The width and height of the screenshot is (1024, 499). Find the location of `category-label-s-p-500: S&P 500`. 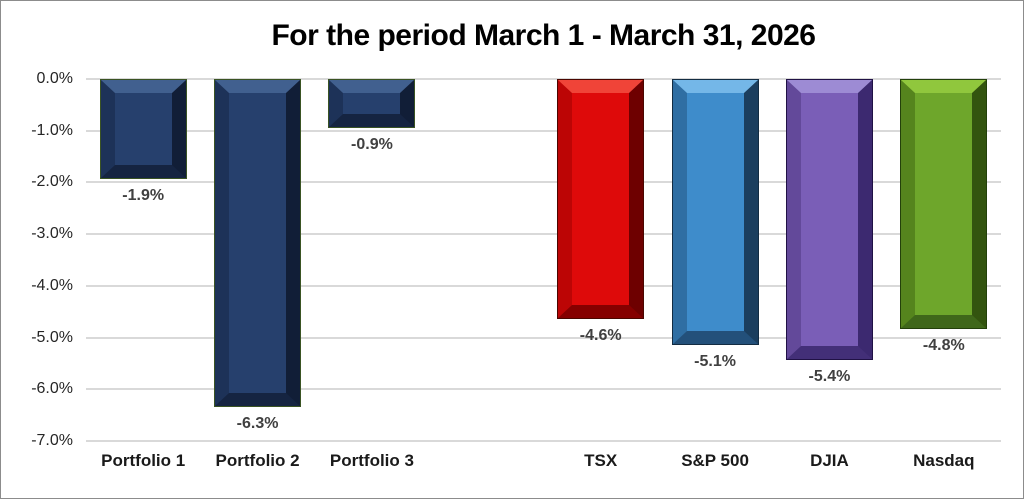

category-label-s-p-500: S&P 500 is located at coordinates (715, 460).